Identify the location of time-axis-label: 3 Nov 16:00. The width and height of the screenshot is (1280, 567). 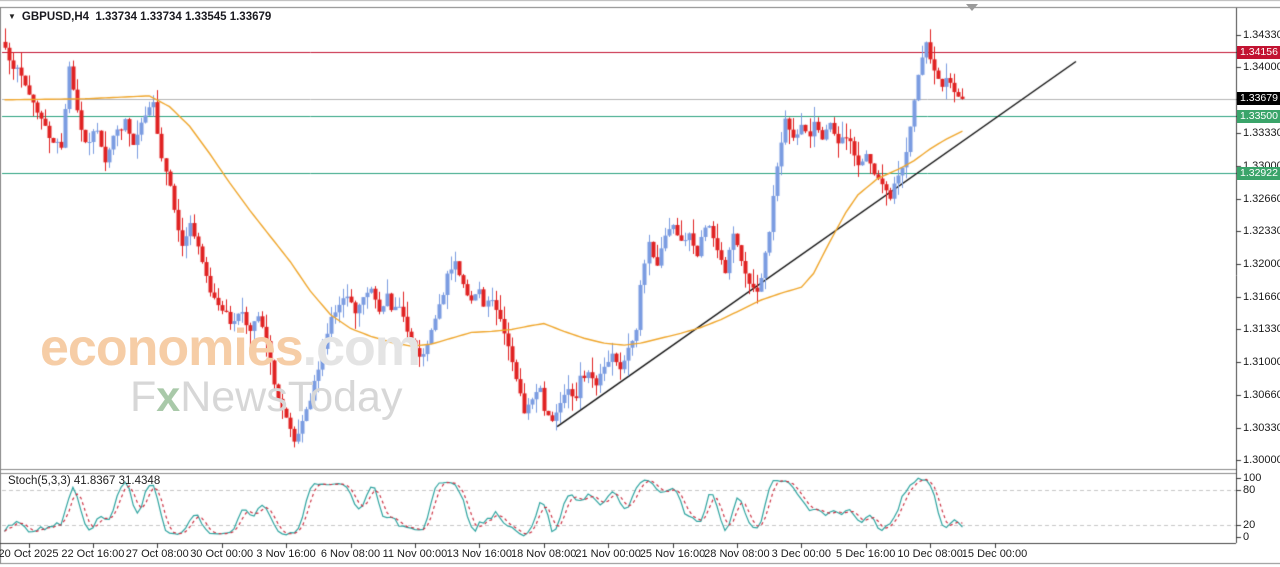
(286, 554).